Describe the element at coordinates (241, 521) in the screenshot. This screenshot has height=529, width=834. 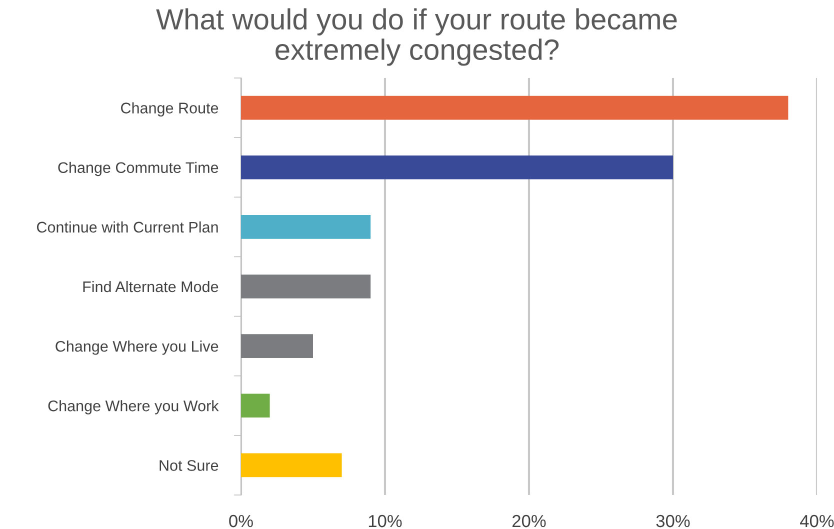
I see `x-tick-label: 0%` at that location.